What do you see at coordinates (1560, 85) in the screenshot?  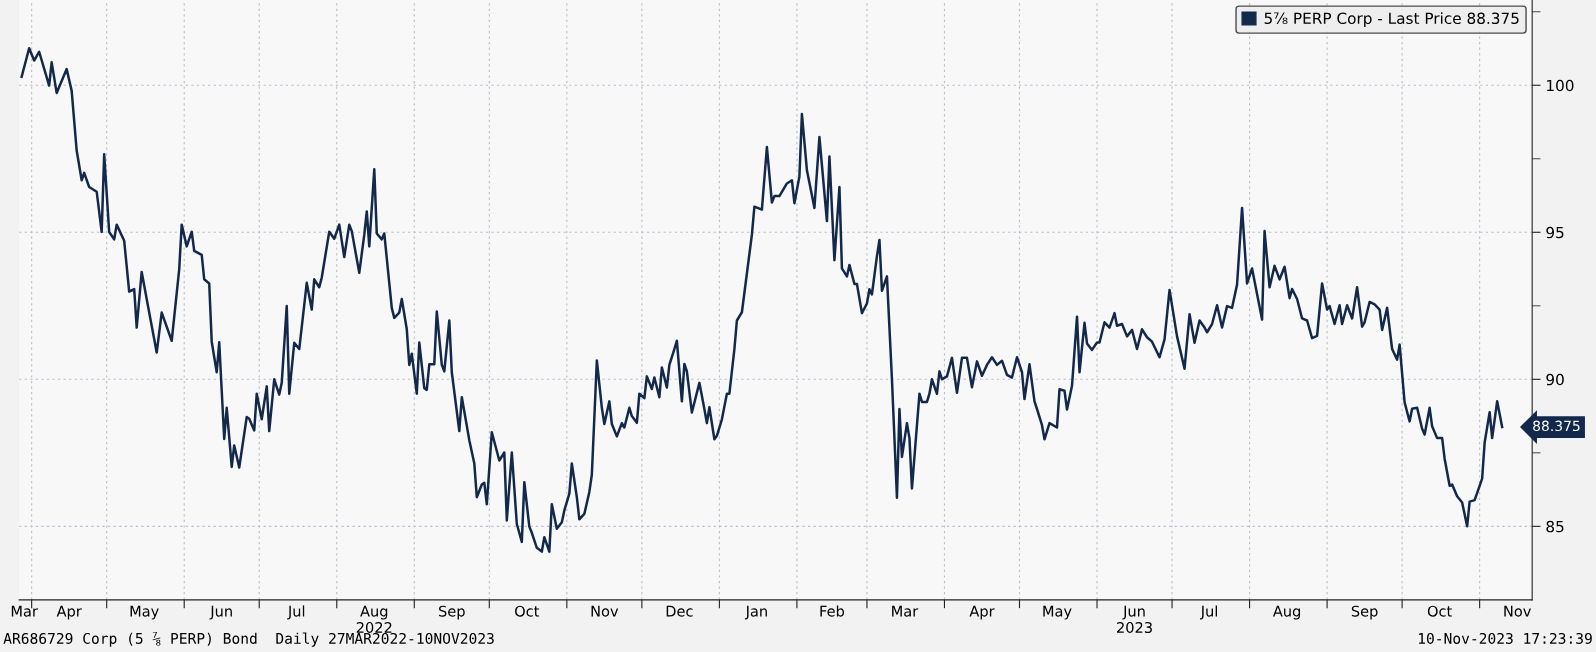 I see `y-tick-label: 100` at bounding box center [1560, 85].